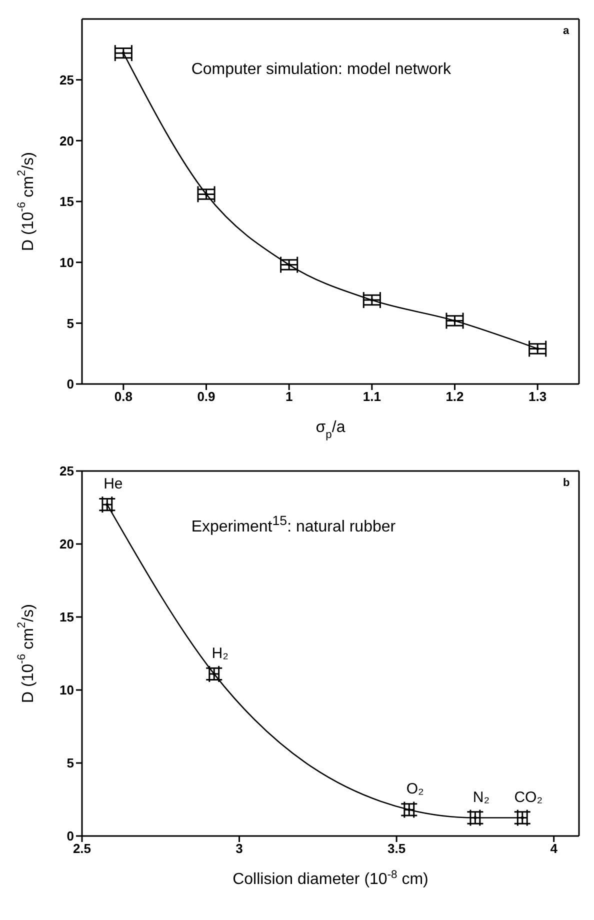 This screenshot has width=594, height=920. I want to click on annotation: He, so click(113, 484).